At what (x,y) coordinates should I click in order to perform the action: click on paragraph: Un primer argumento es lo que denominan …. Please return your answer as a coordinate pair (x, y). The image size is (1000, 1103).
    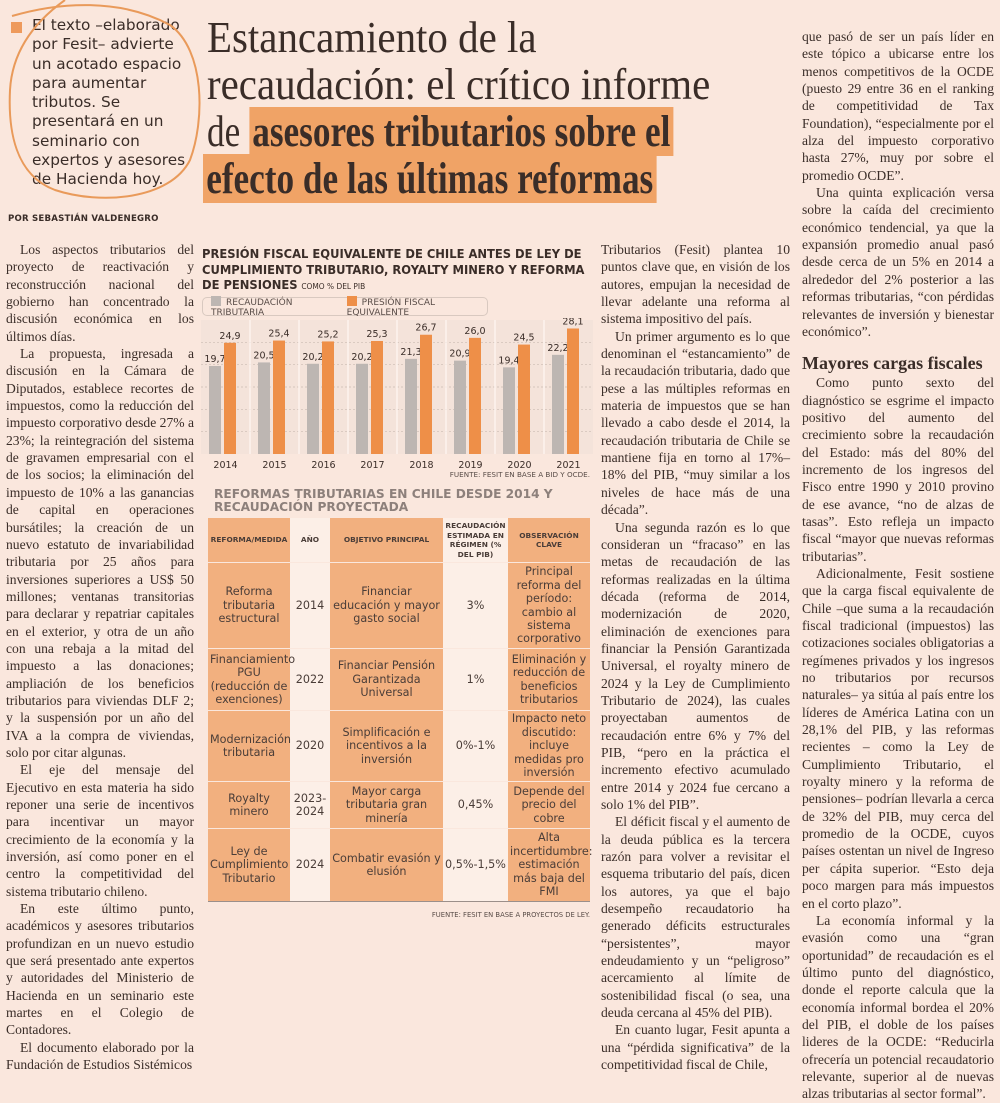
    Looking at the image, I should click on (695, 423).